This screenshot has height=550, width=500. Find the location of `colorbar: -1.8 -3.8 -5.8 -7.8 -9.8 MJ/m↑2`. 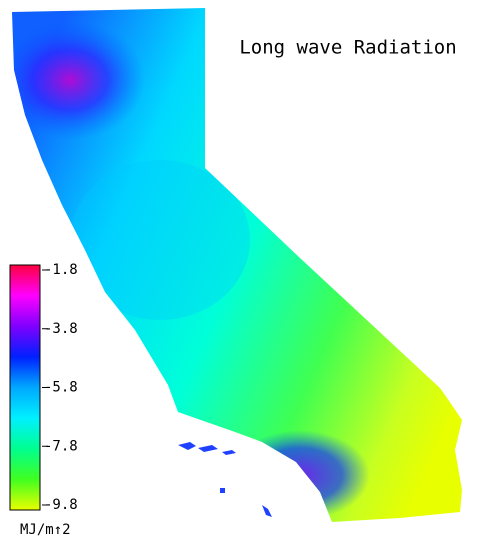

colorbar: -1.8 -3.8 -5.8 -7.8 -9.8 MJ/m↑2 is located at coordinates (43, 400).